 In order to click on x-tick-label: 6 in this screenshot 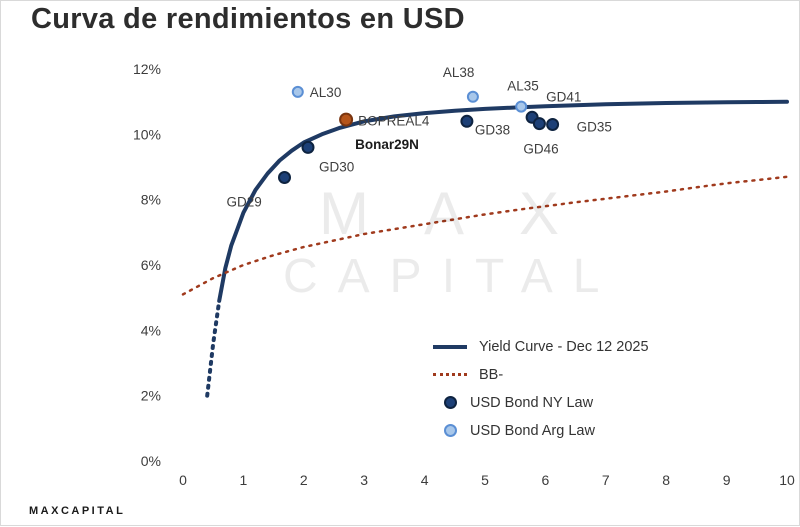, I will do `click(546, 480)`.